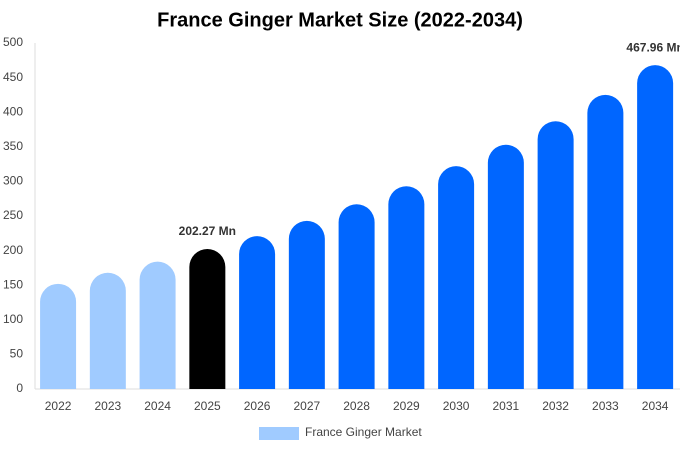  Describe the element at coordinates (107, 406) in the screenshot. I see `x-tick-label: 2023` at that location.